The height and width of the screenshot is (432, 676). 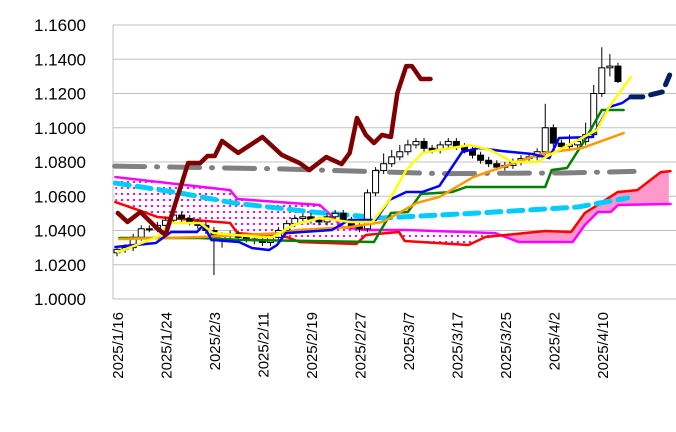 I want to click on gray-ma-line, so click(x=374, y=170).